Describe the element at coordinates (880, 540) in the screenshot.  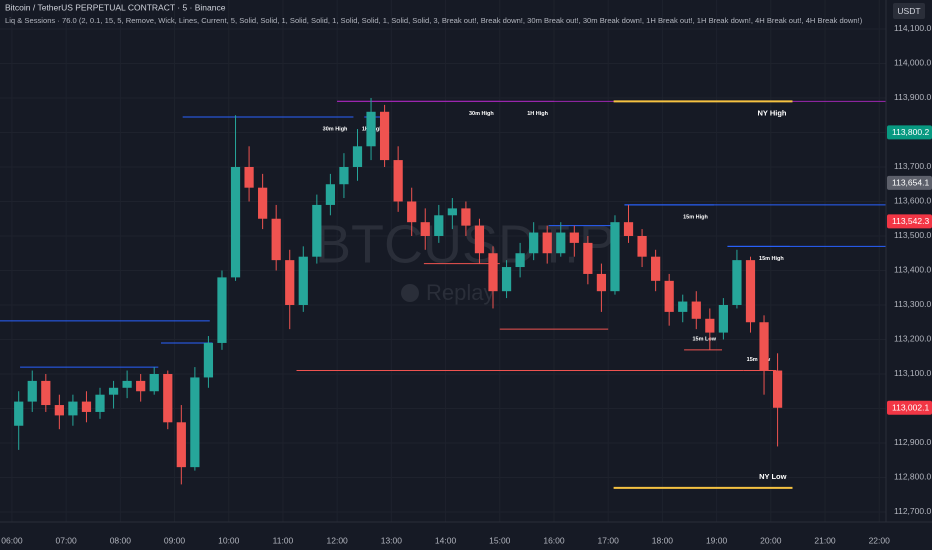
I see `x-tick-label: 22:00` at that location.